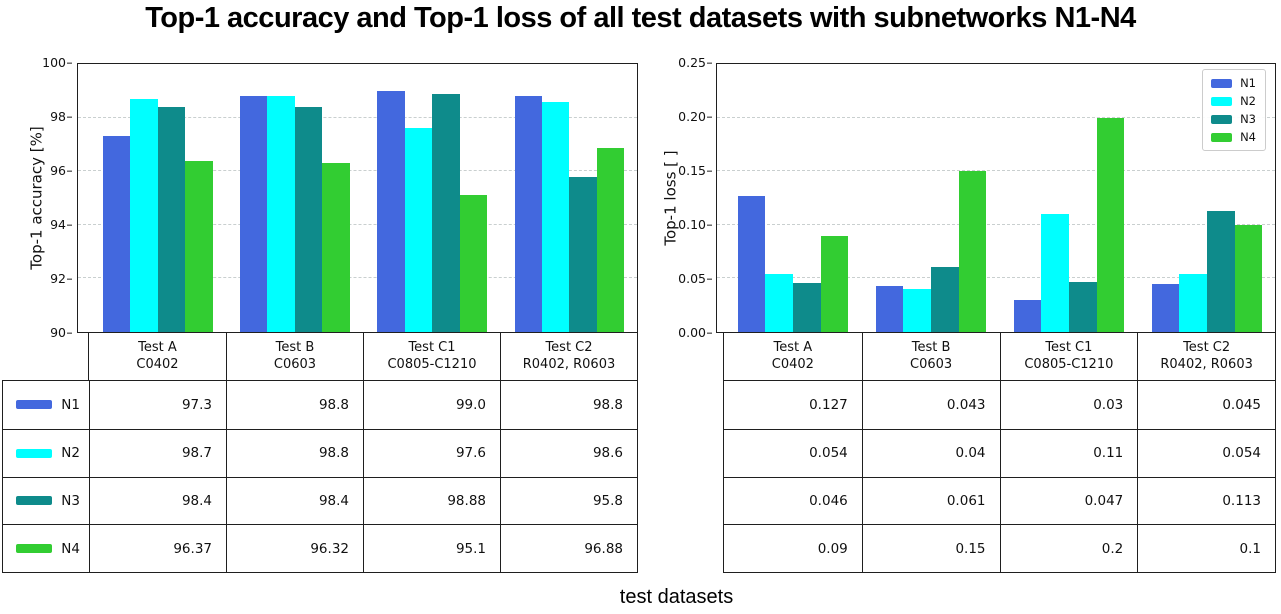  What do you see at coordinates (418, 230) in the screenshot?
I see `bar-n2-group3` at bounding box center [418, 230].